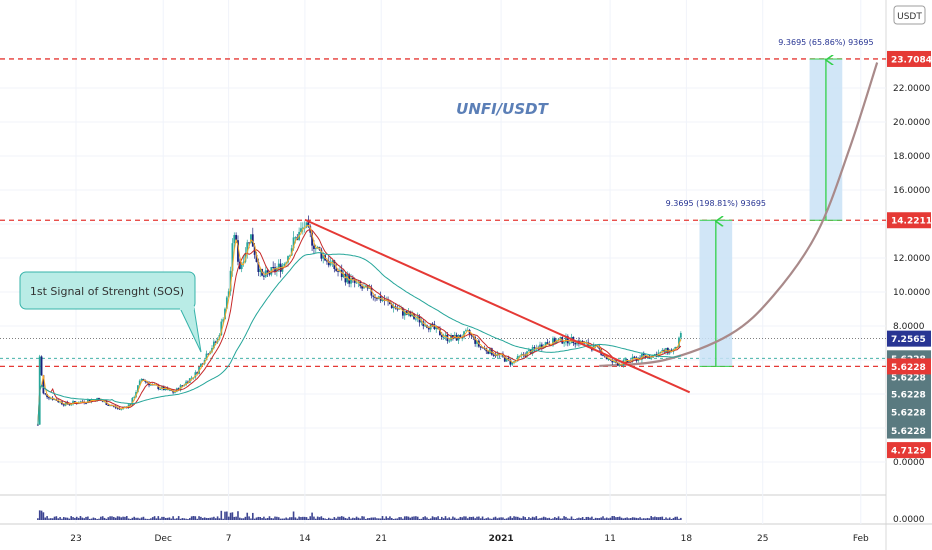 This screenshot has width=932, height=550. I want to click on stacked-badge-label: 5.6228, so click(908, 396).